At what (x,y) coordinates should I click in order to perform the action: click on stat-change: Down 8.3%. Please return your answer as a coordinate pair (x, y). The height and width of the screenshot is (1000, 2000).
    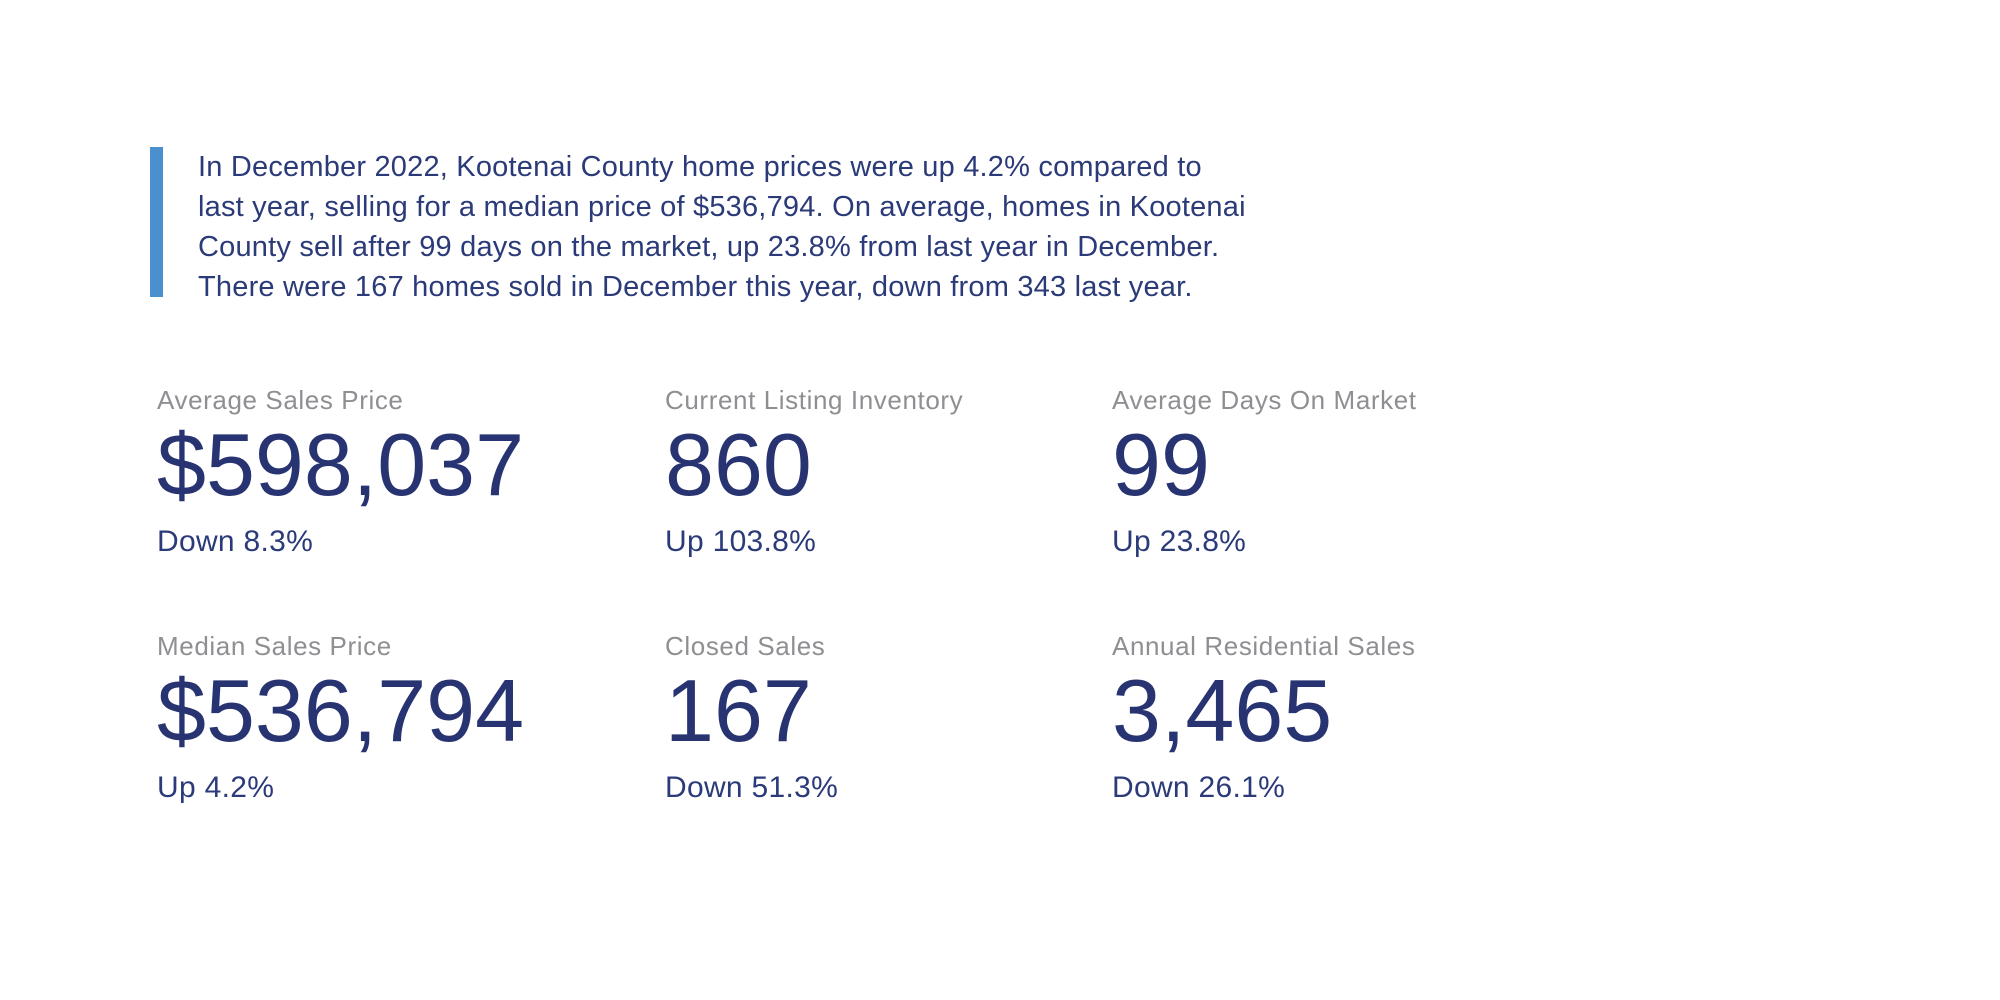
    Looking at the image, I should click on (235, 541).